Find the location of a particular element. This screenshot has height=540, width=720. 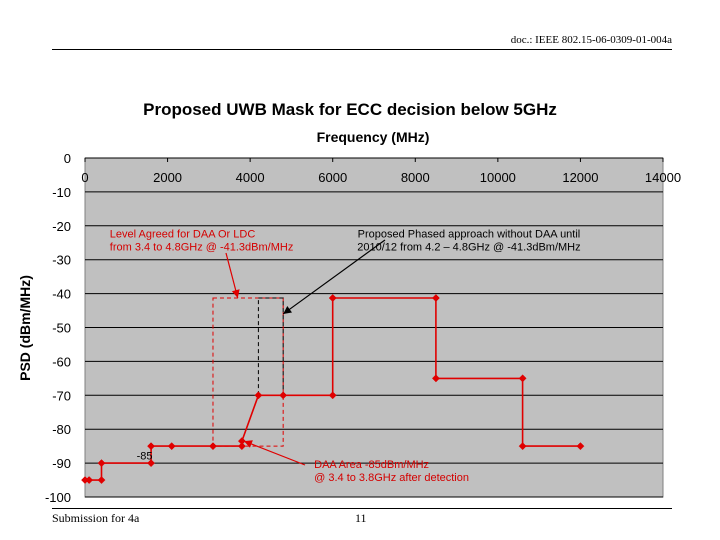

y-tick-label: -100 is located at coordinates (58, 497).